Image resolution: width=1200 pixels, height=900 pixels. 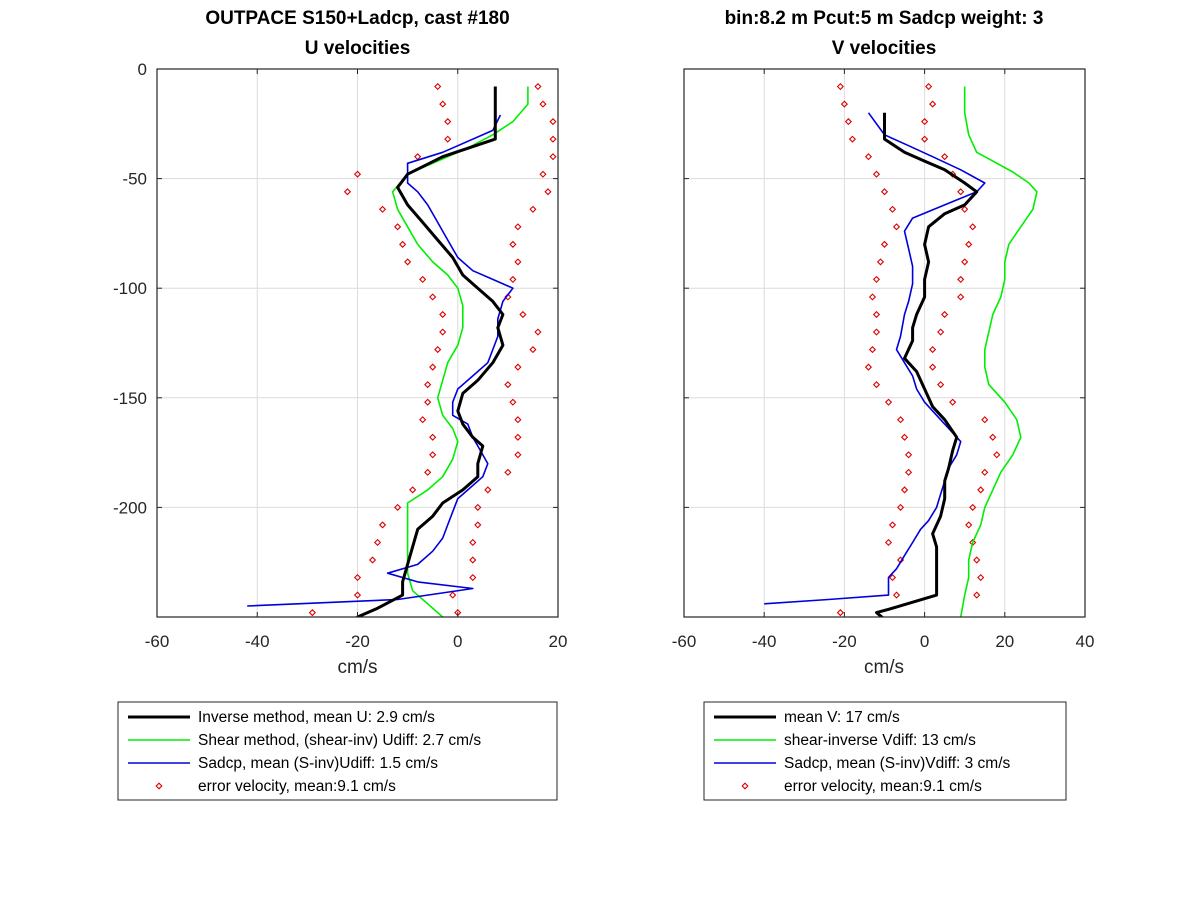 I want to click on u-y-tick-label: -100, so click(x=130, y=288).